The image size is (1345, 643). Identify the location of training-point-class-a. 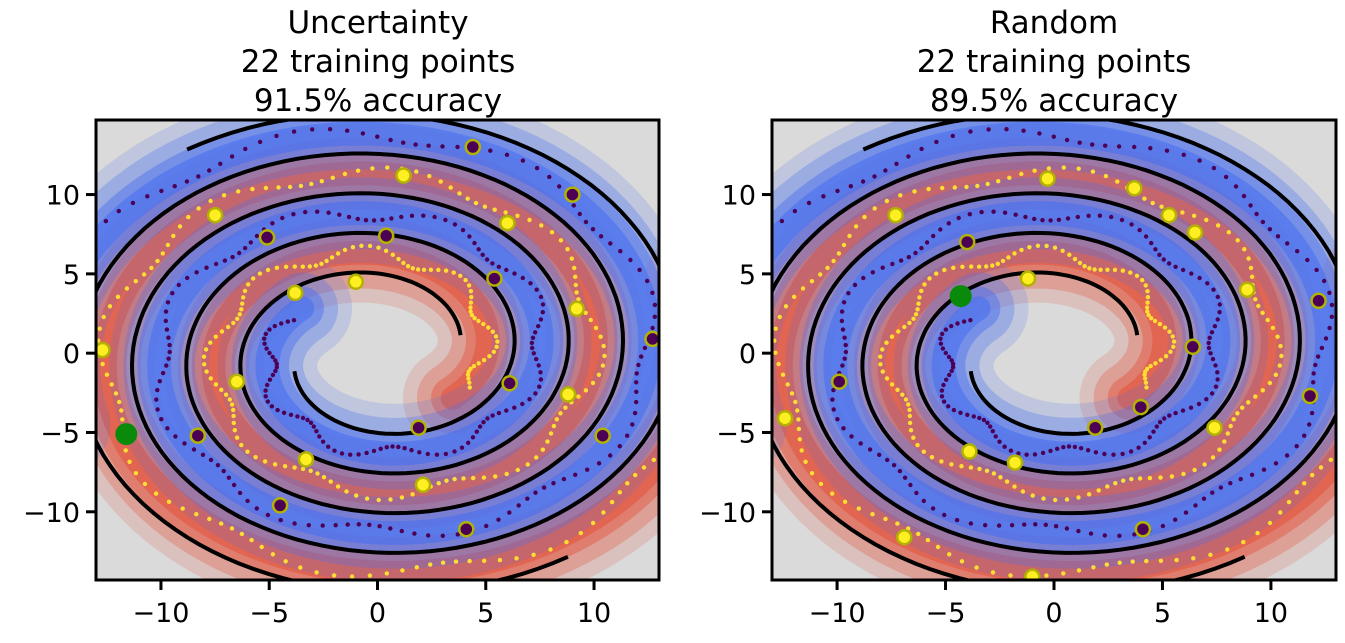
(507, 223).